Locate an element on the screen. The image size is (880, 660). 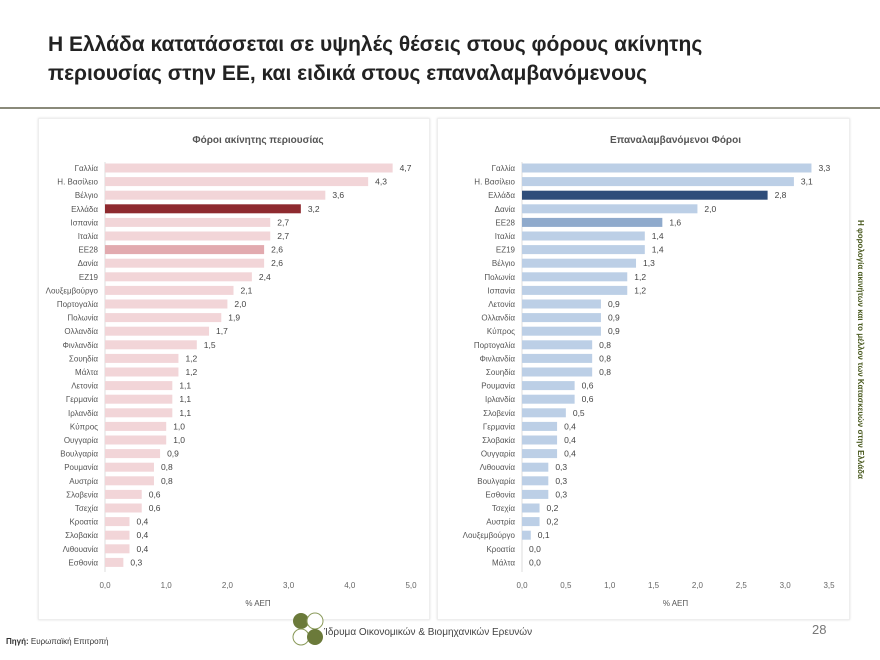
category-label: ΕΖ19 is located at coordinates (89, 277).